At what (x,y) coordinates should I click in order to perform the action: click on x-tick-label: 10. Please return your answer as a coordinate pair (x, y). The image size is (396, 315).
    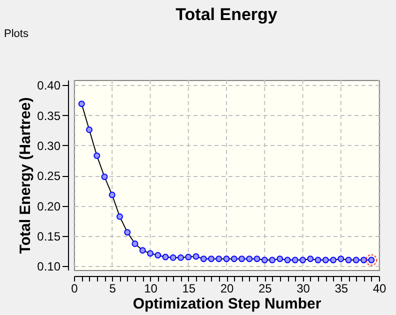
    Looking at the image, I should click on (151, 289).